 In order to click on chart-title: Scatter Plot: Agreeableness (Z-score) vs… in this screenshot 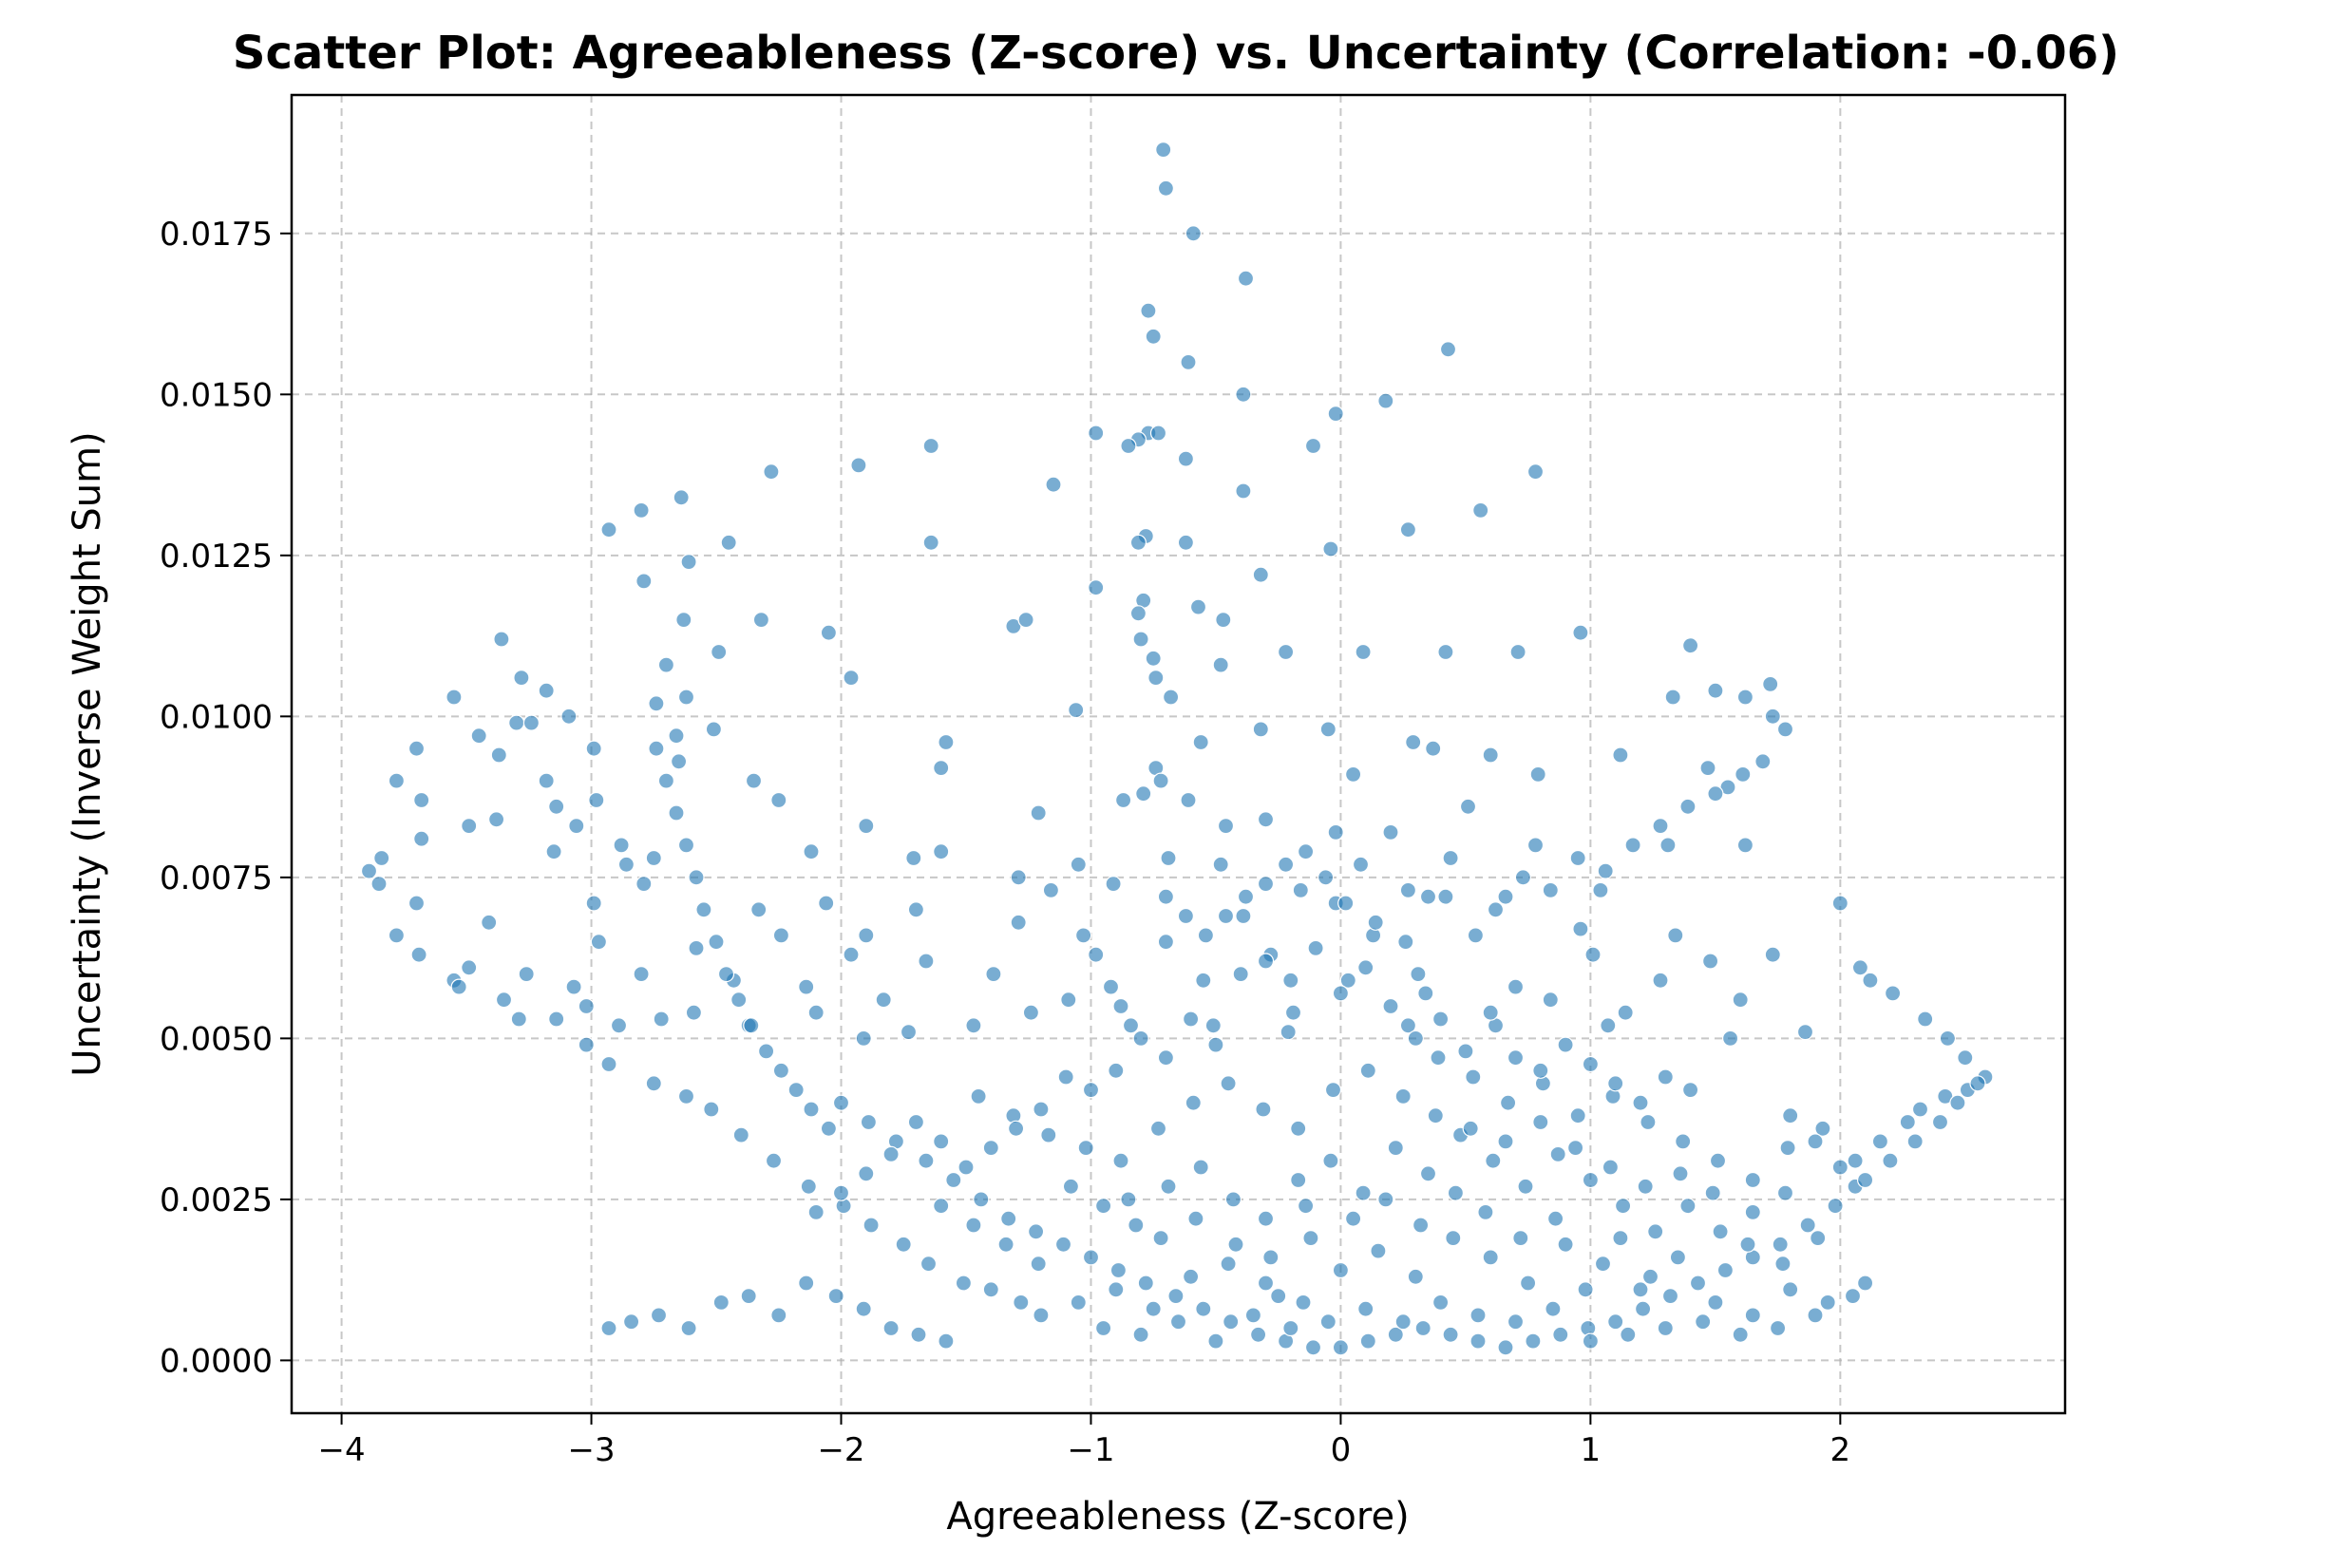, I will do `click(1176, 53)`.